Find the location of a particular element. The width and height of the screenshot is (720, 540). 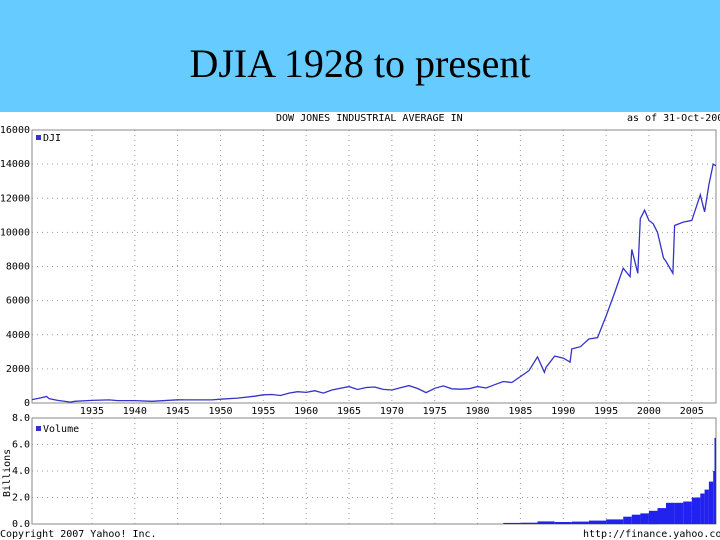

slide-title: DJIA 1928 to present is located at coordinates (360, 63).